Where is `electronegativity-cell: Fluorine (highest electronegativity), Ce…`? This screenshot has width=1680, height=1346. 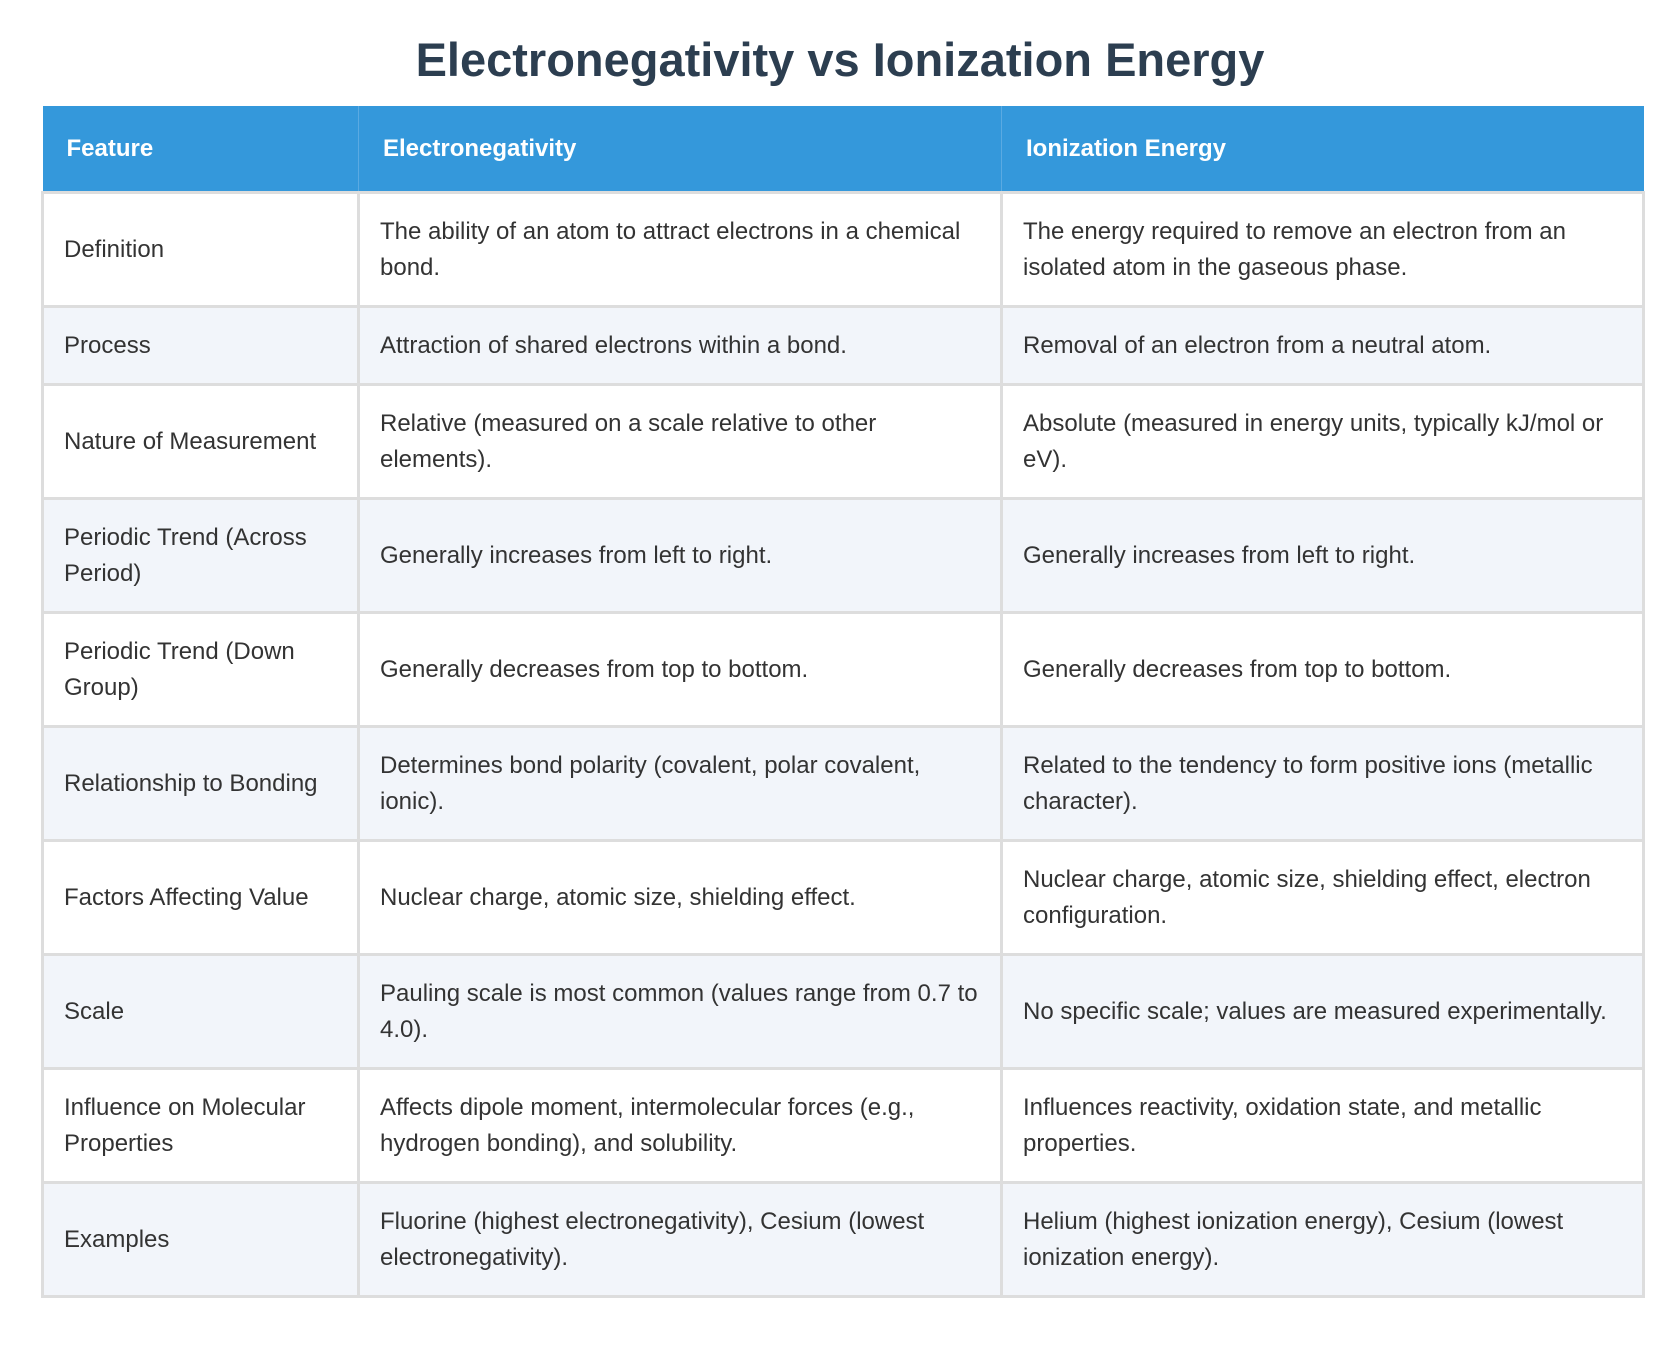
electronegativity-cell: Fluorine (highest electronegativity), Ce… is located at coordinates (680, 1239).